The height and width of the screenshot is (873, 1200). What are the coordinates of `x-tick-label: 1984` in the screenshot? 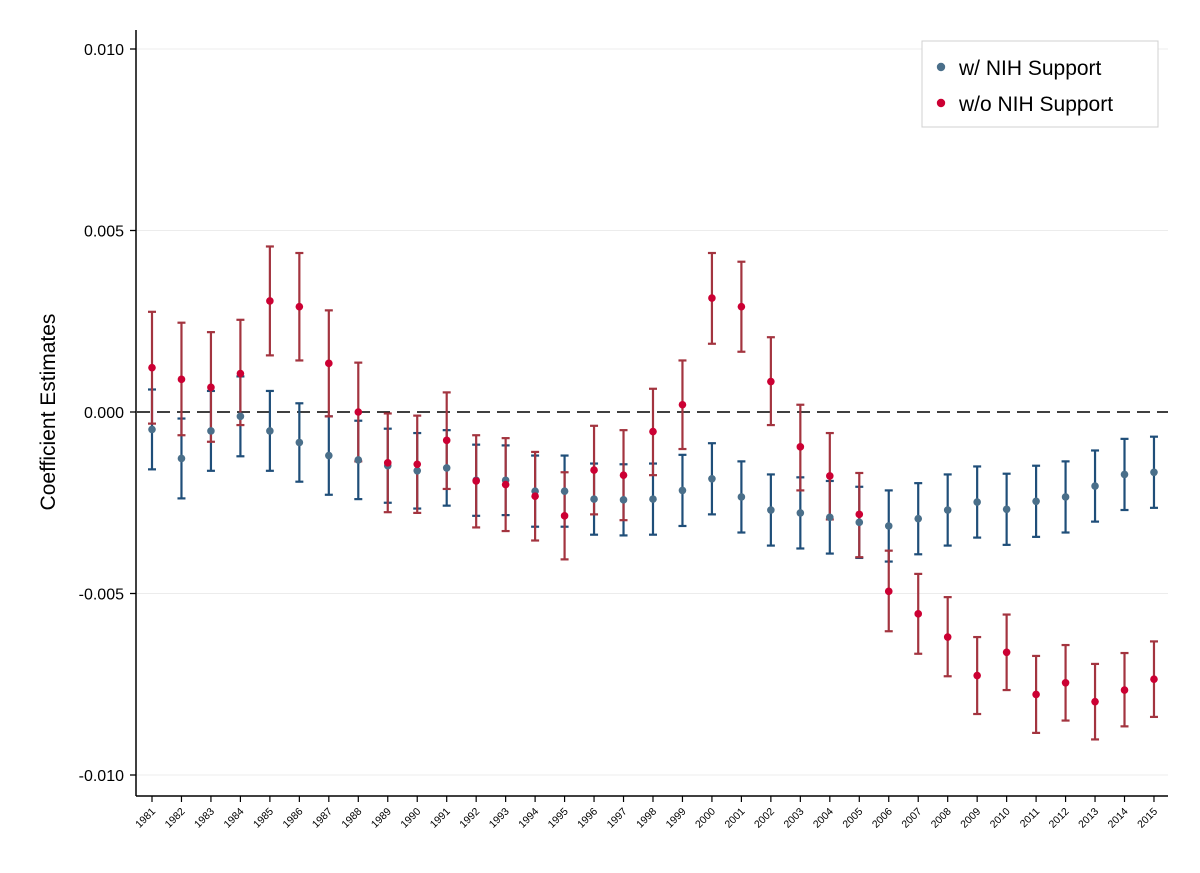 It's located at (234, 818).